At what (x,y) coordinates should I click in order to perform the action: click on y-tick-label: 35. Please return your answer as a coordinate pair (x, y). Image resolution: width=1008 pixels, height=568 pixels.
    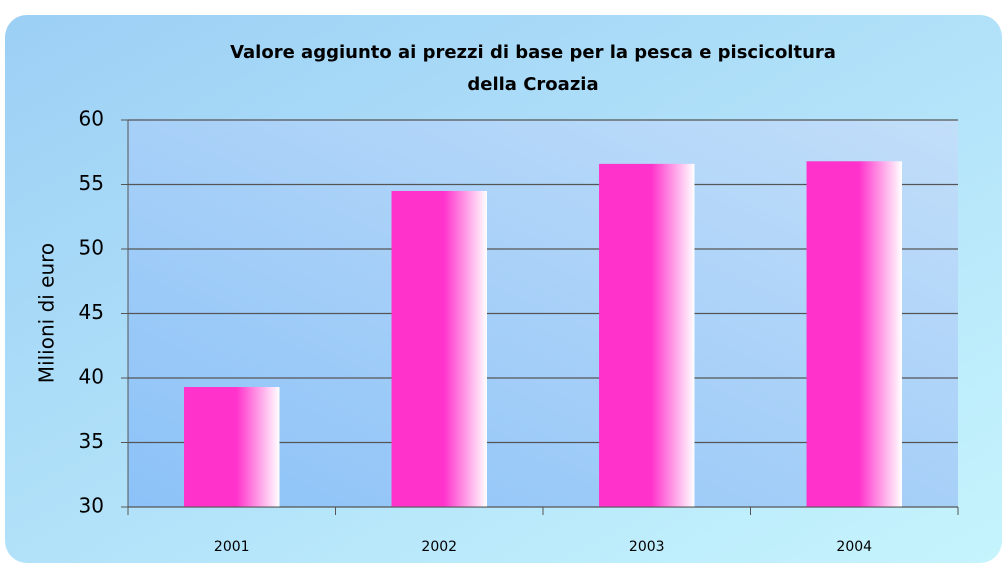
    Looking at the image, I should click on (91, 441).